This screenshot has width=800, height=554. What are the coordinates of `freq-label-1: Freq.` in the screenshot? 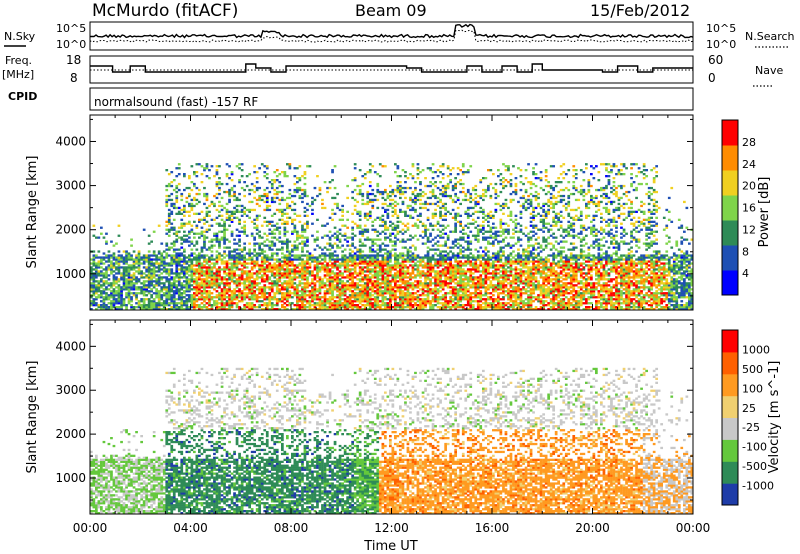 It's located at (18, 60).